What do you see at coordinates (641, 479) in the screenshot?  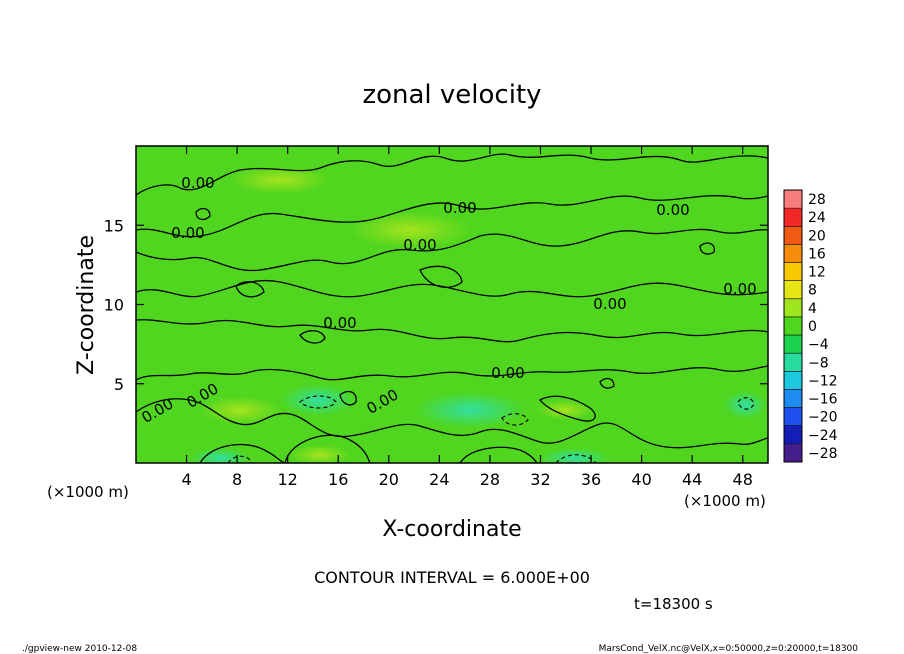 I see `x-tick-label: 40` at bounding box center [641, 479].